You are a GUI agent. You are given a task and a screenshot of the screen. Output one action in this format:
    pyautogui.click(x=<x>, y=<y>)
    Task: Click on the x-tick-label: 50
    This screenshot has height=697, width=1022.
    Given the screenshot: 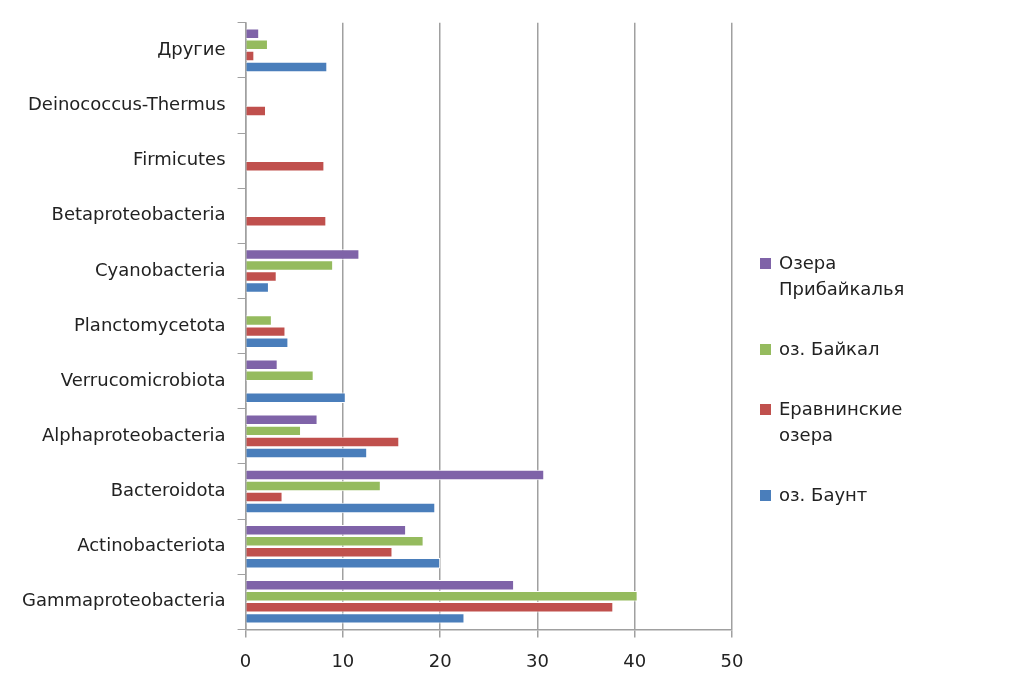 What is the action you would take?
    pyautogui.click(x=732, y=660)
    